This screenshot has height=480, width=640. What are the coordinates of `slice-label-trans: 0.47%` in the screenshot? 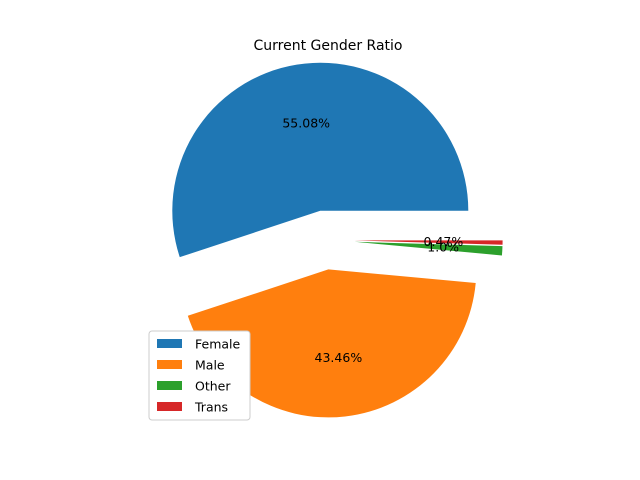 It's located at (444, 241).